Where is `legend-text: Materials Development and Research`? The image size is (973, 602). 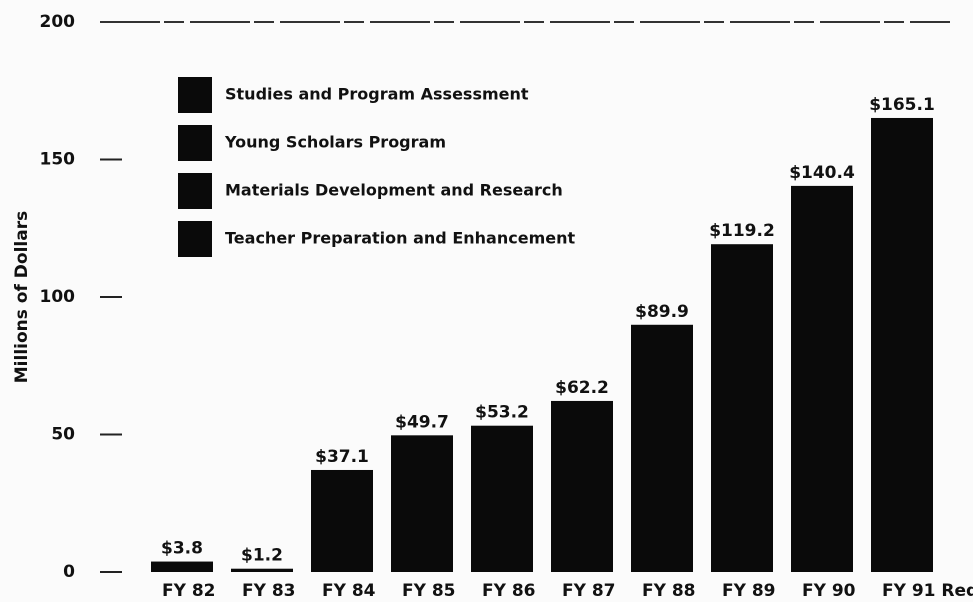
legend-text: Materials Development and Research is located at coordinates (394, 190).